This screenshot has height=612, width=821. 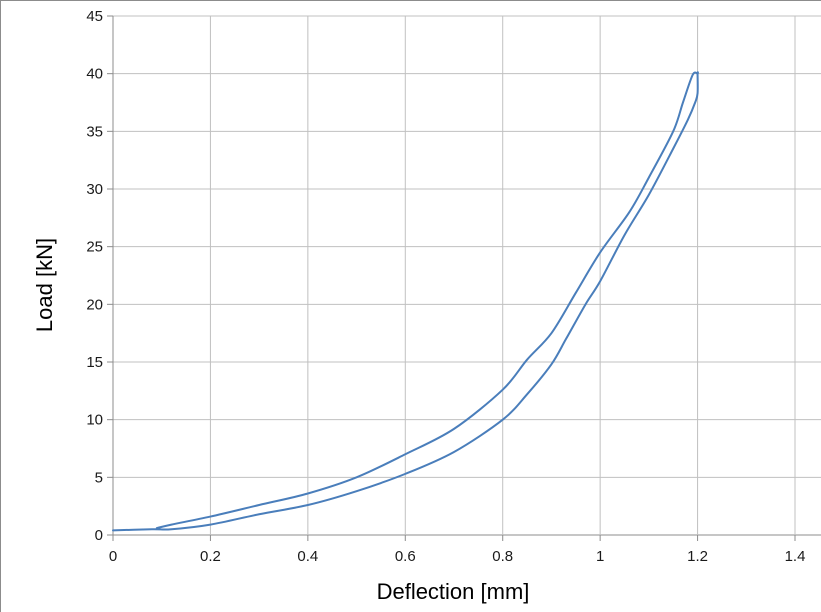 What do you see at coordinates (94, 420) in the screenshot?
I see `y-tick-label: 10` at bounding box center [94, 420].